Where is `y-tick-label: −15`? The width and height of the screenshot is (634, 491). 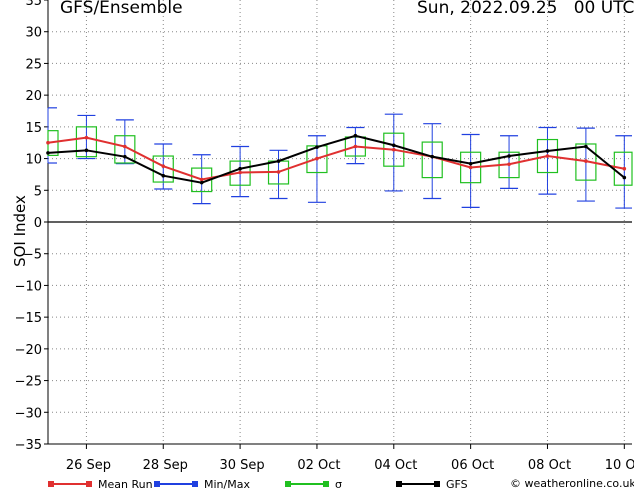
y-tick-label: −15 is located at coordinates (28, 318).